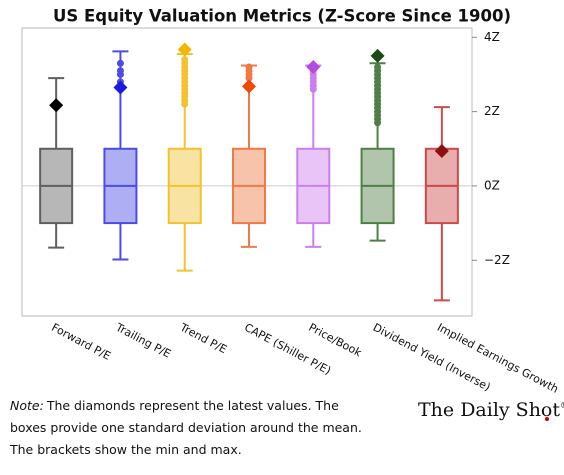 The image size is (564, 475). Describe the element at coordinates (562, 405) in the screenshot. I see `logo-mark: ®` at that location.